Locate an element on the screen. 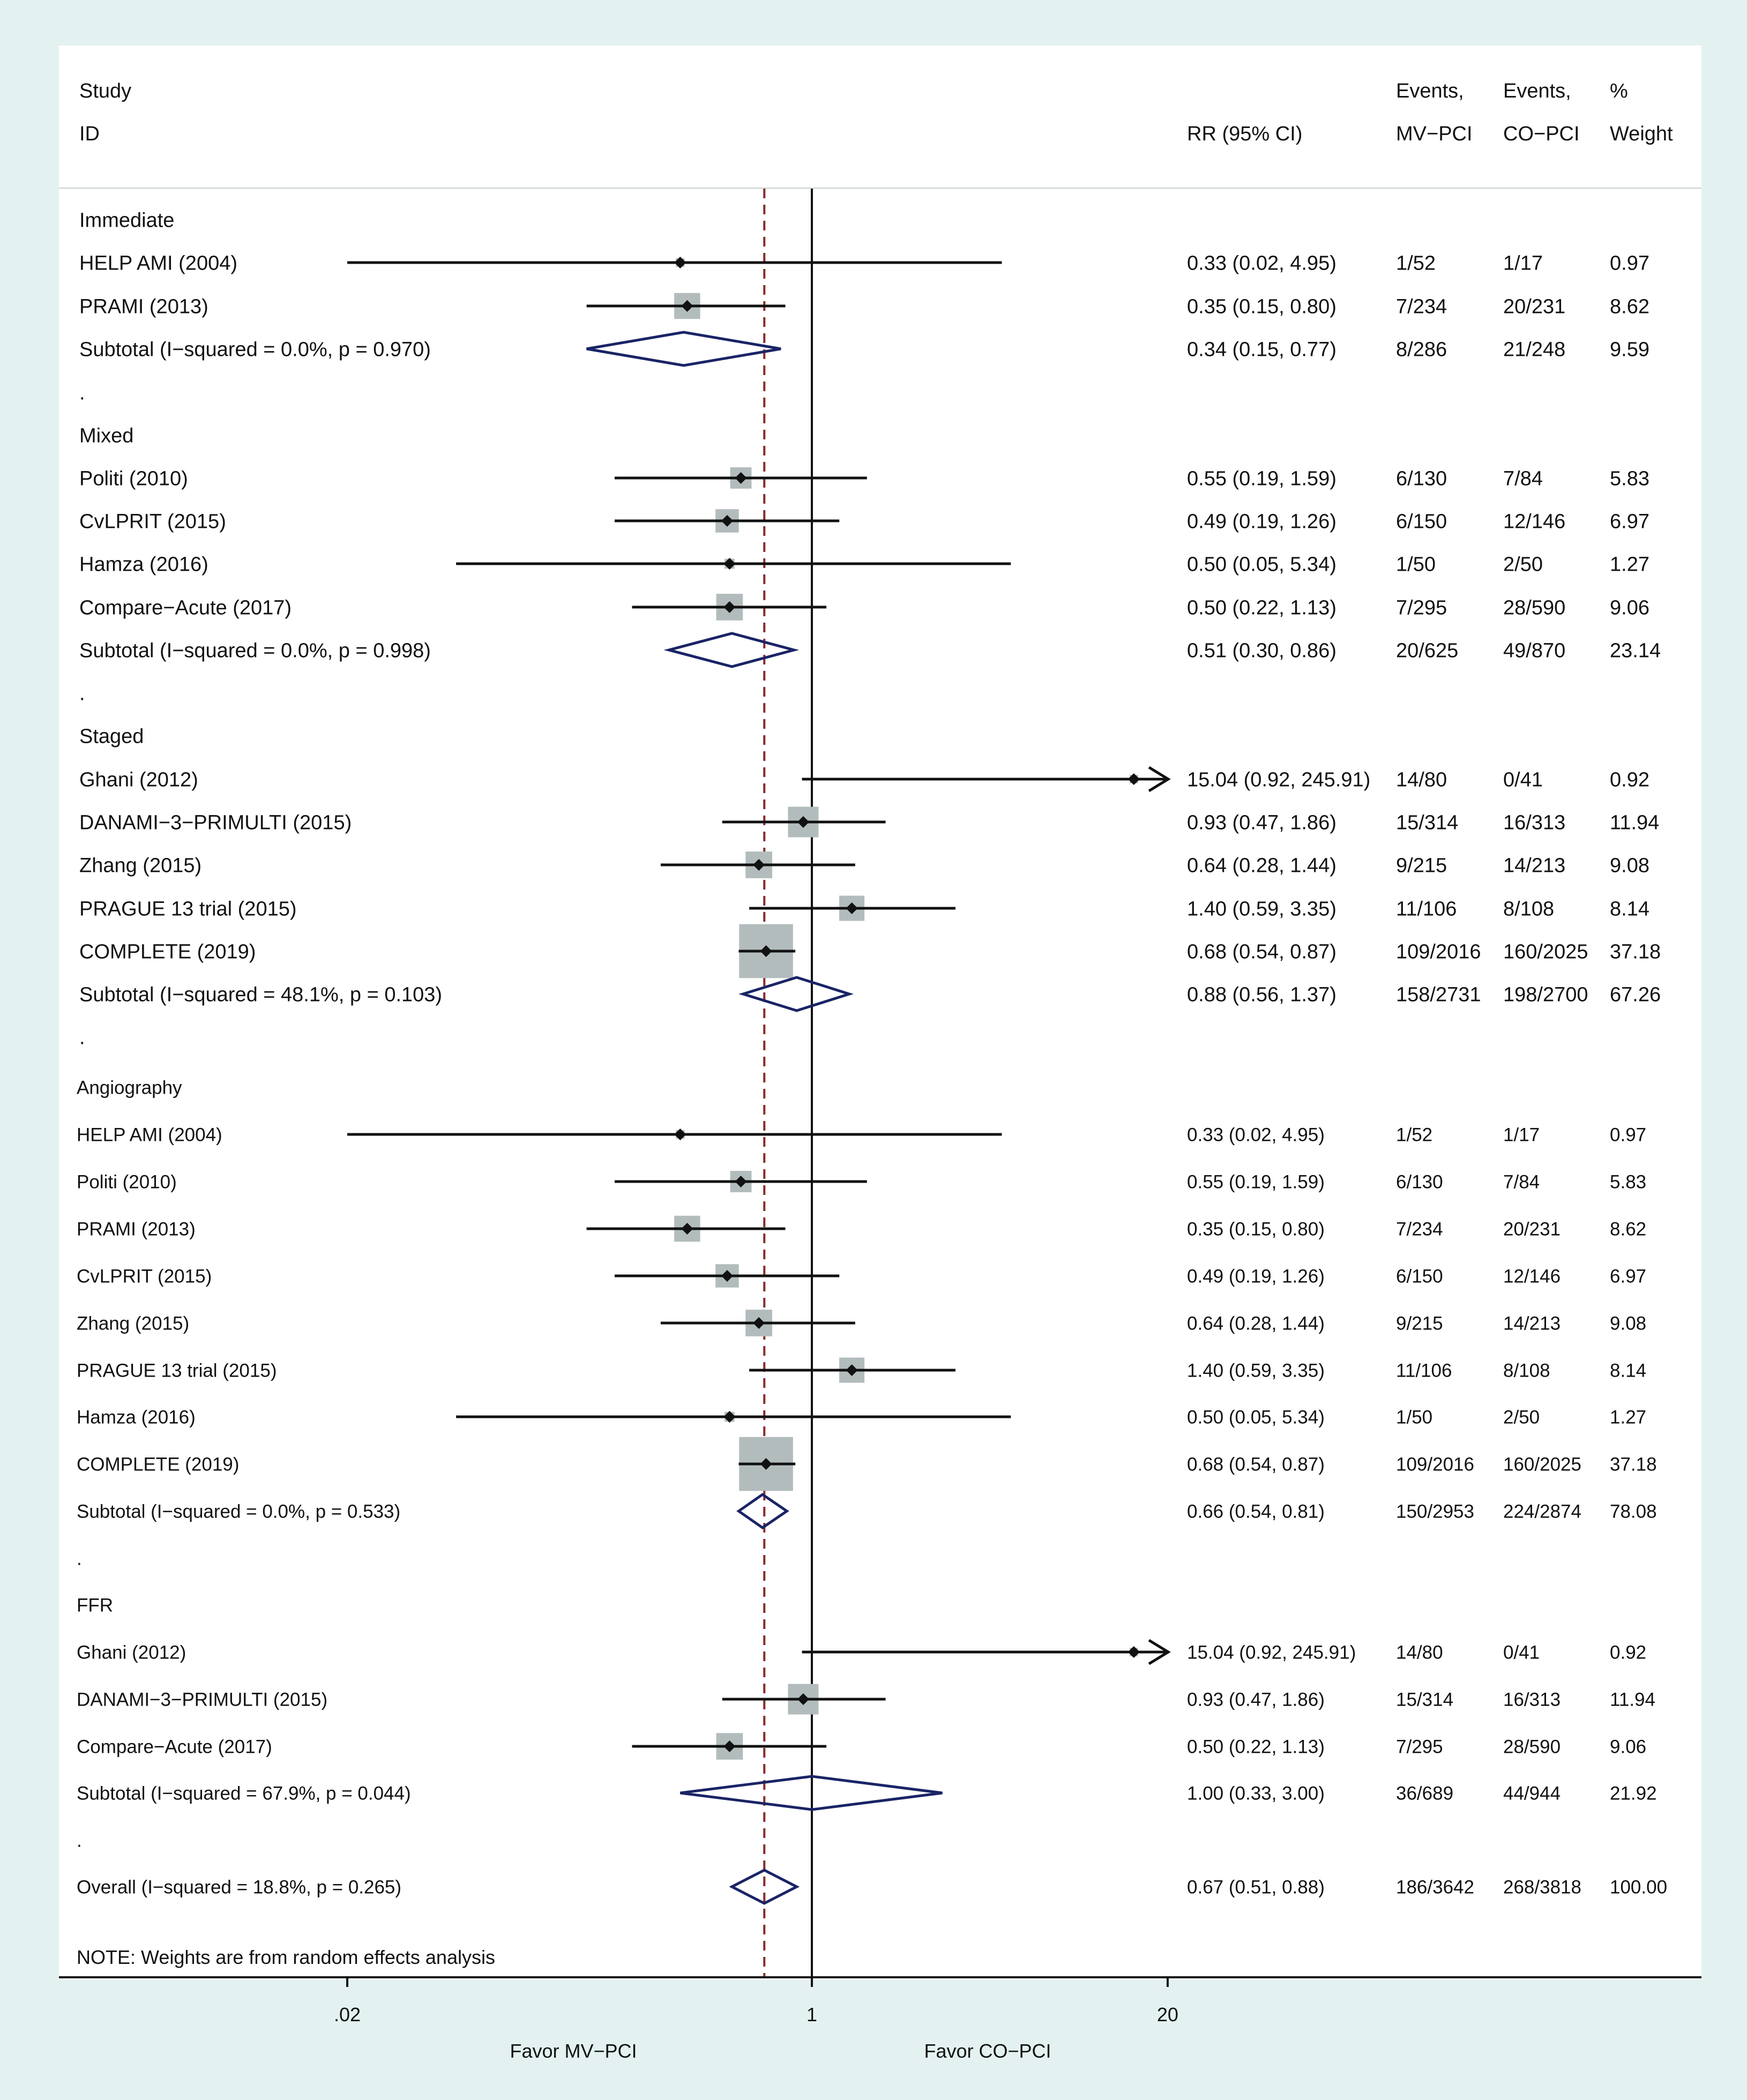 The height and width of the screenshot is (2100, 1747). study-label: DANAMI−3−PRIMULTI (2015) is located at coordinates (202, 1700).